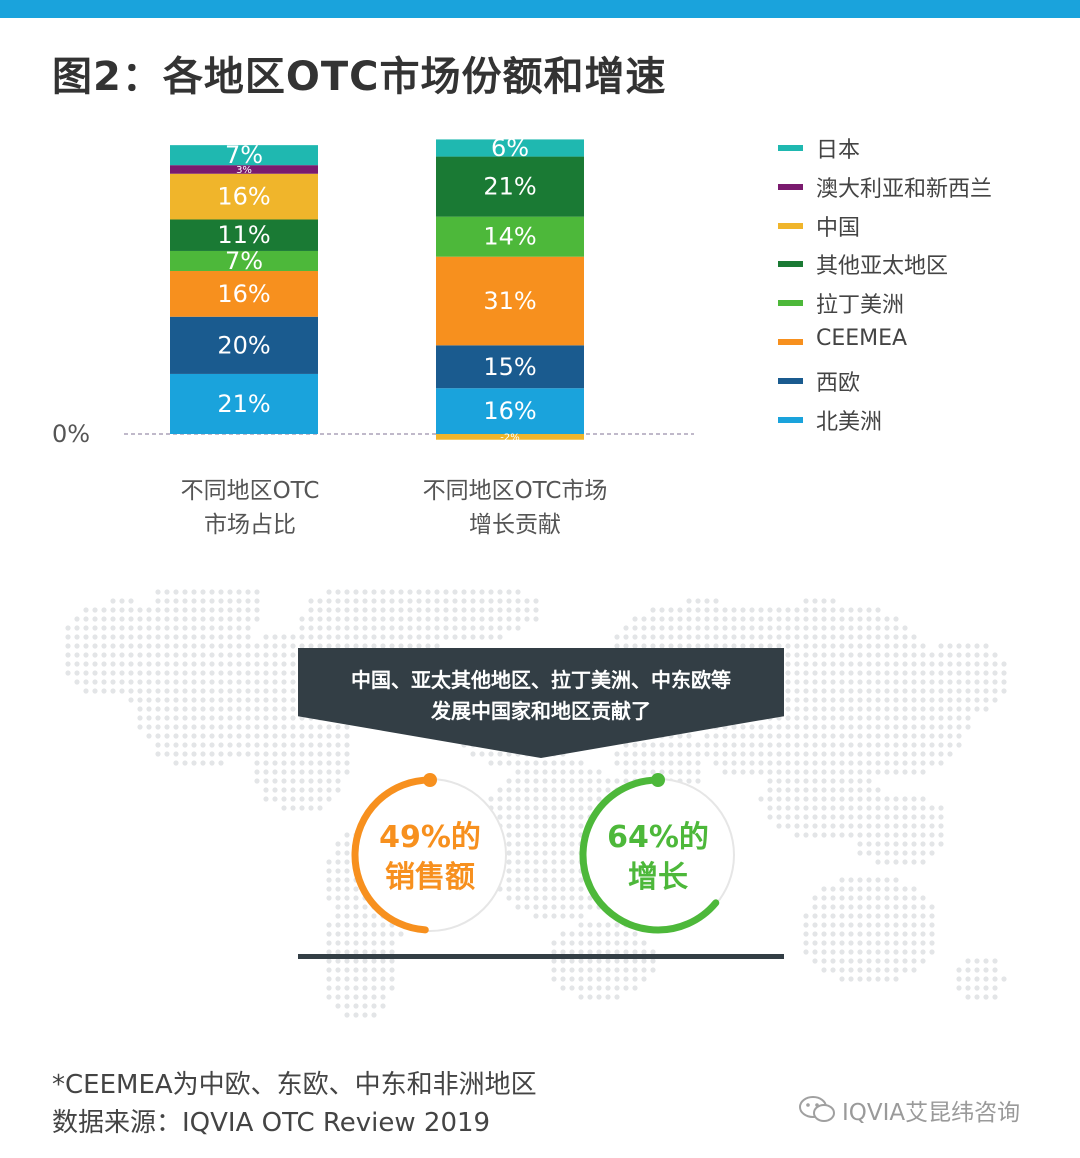 The width and height of the screenshot is (1080, 1158). I want to click on data-source: 数据来源：IQVIA OTC Review 2019, so click(271, 1123).